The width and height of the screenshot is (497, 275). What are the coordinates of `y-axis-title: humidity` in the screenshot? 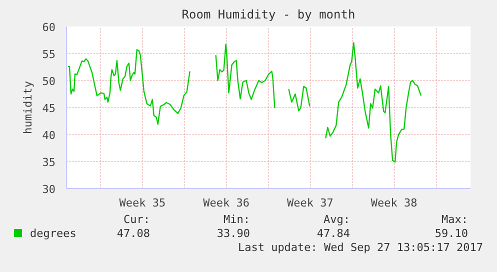 It's located at (27, 107).